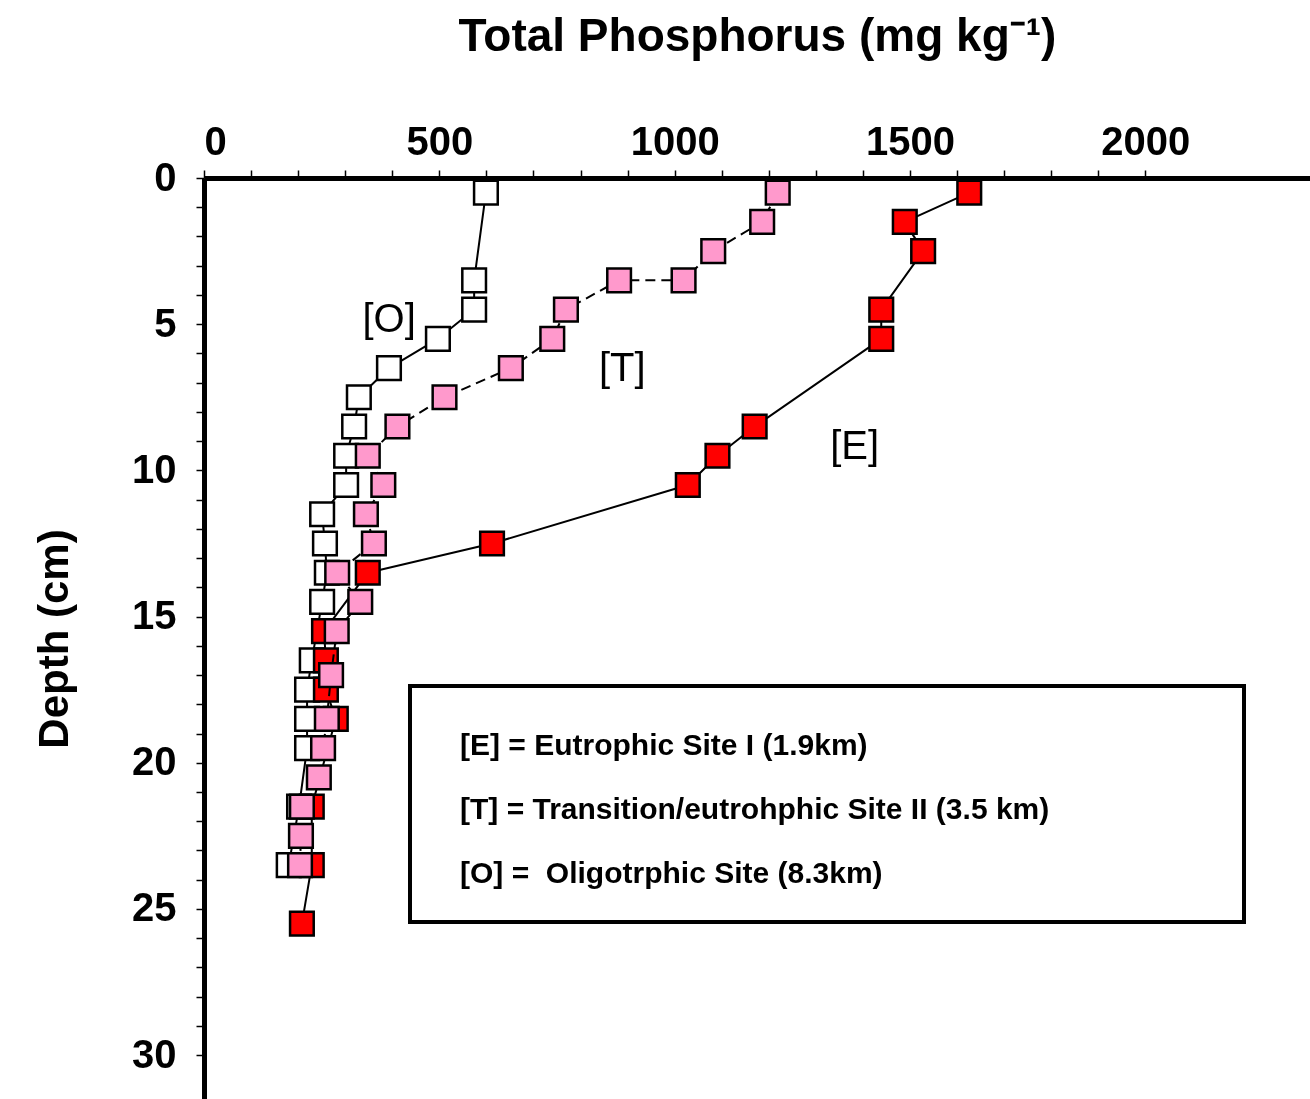  What do you see at coordinates (154, 468) in the screenshot?
I see `y-tick-label: 10` at bounding box center [154, 468].